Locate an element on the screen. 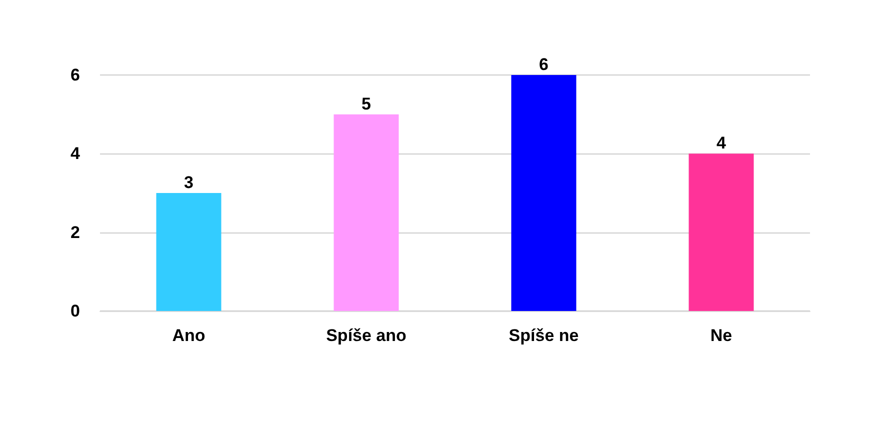 This screenshot has width=880, height=426. data-label: 4 is located at coordinates (721, 143).